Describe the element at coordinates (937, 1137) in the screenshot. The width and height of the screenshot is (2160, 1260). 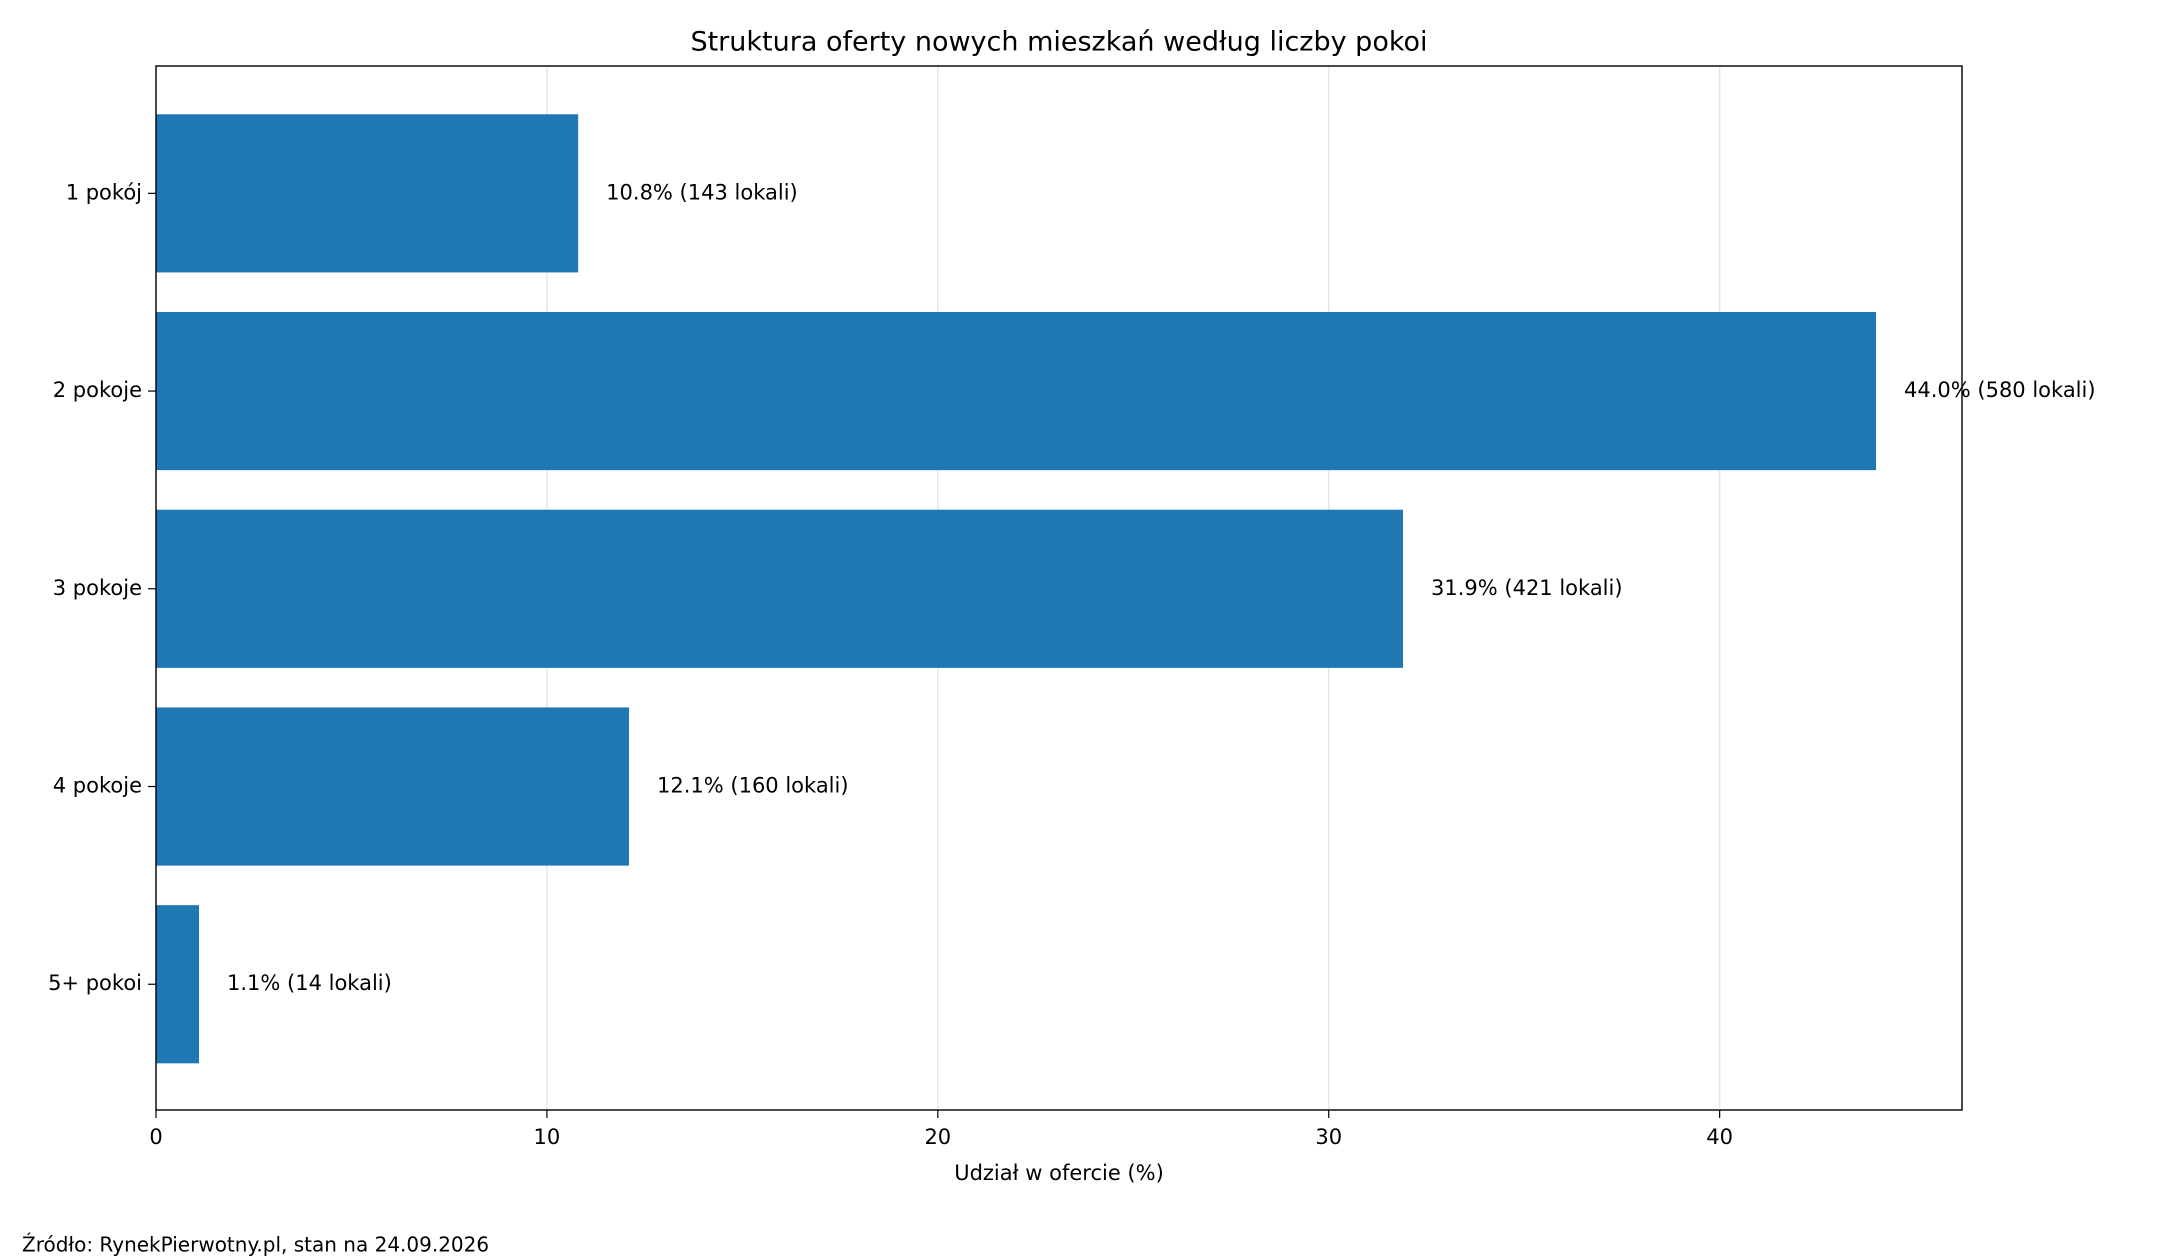
I see `x-tick-label: 20` at that location.